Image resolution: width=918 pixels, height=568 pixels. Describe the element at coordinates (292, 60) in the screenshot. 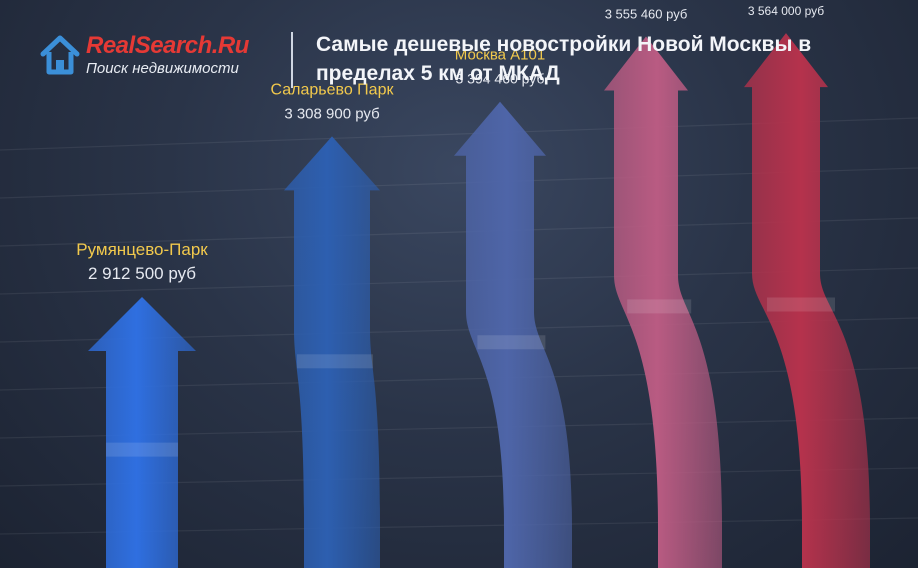

I see `header-divider` at that location.